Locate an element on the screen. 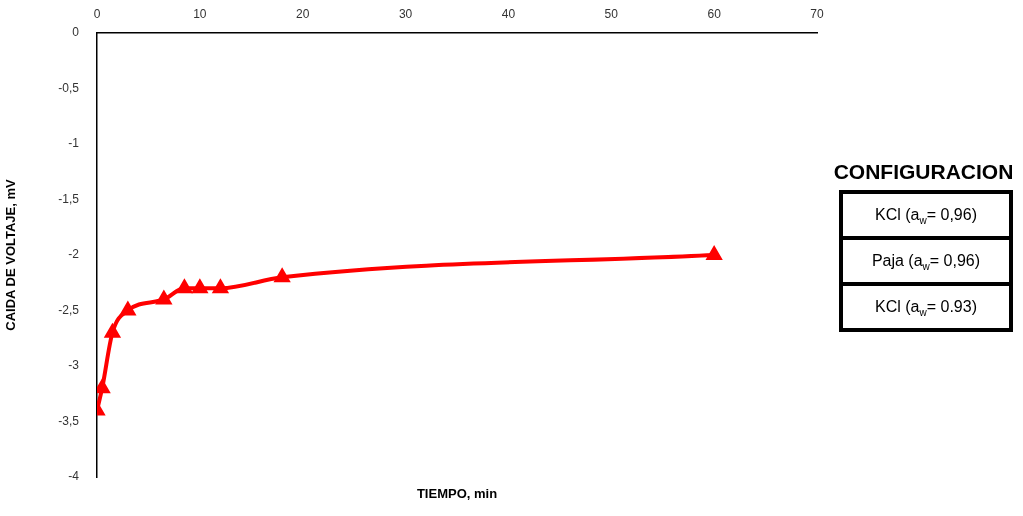 This screenshot has width=1023, height=516. x-tick-label: 30 is located at coordinates (405, 14).